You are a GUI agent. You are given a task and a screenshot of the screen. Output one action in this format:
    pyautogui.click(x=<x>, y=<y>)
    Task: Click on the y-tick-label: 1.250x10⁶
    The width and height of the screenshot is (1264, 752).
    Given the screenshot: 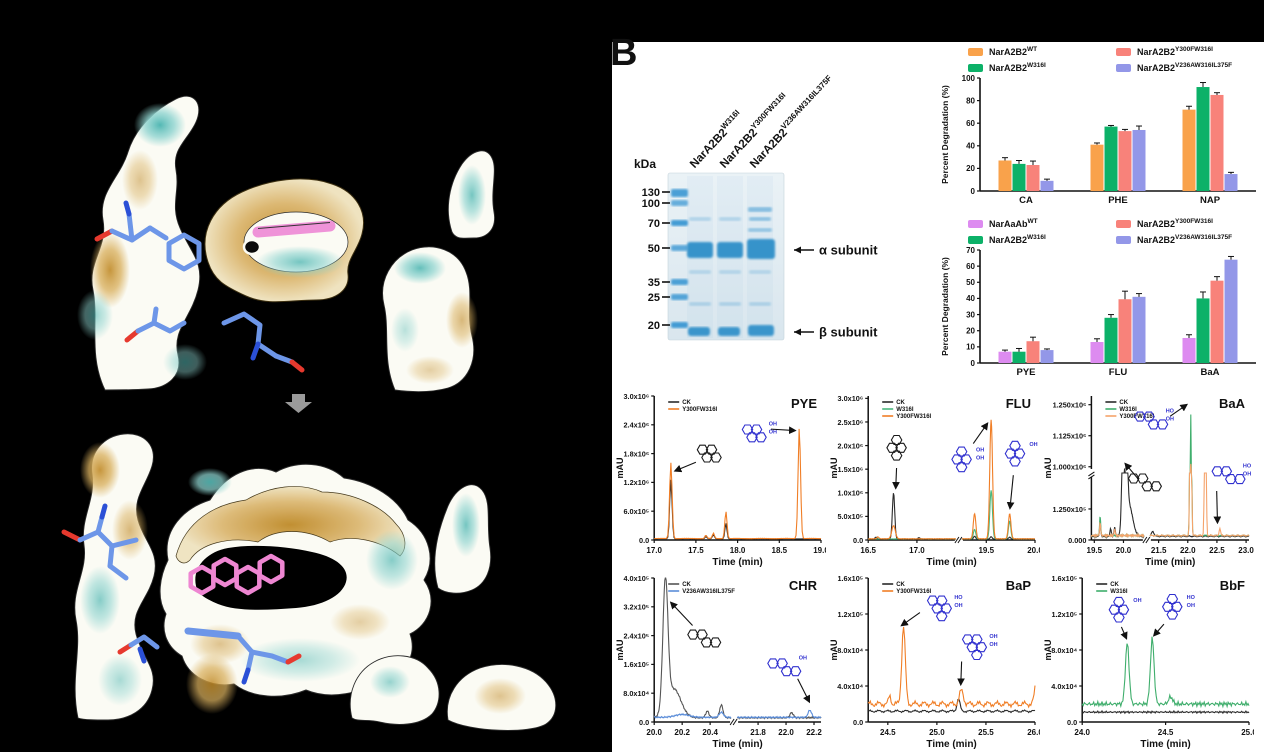 What is the action you would take?
    pyautogui.click(x=1070, y=404)
    